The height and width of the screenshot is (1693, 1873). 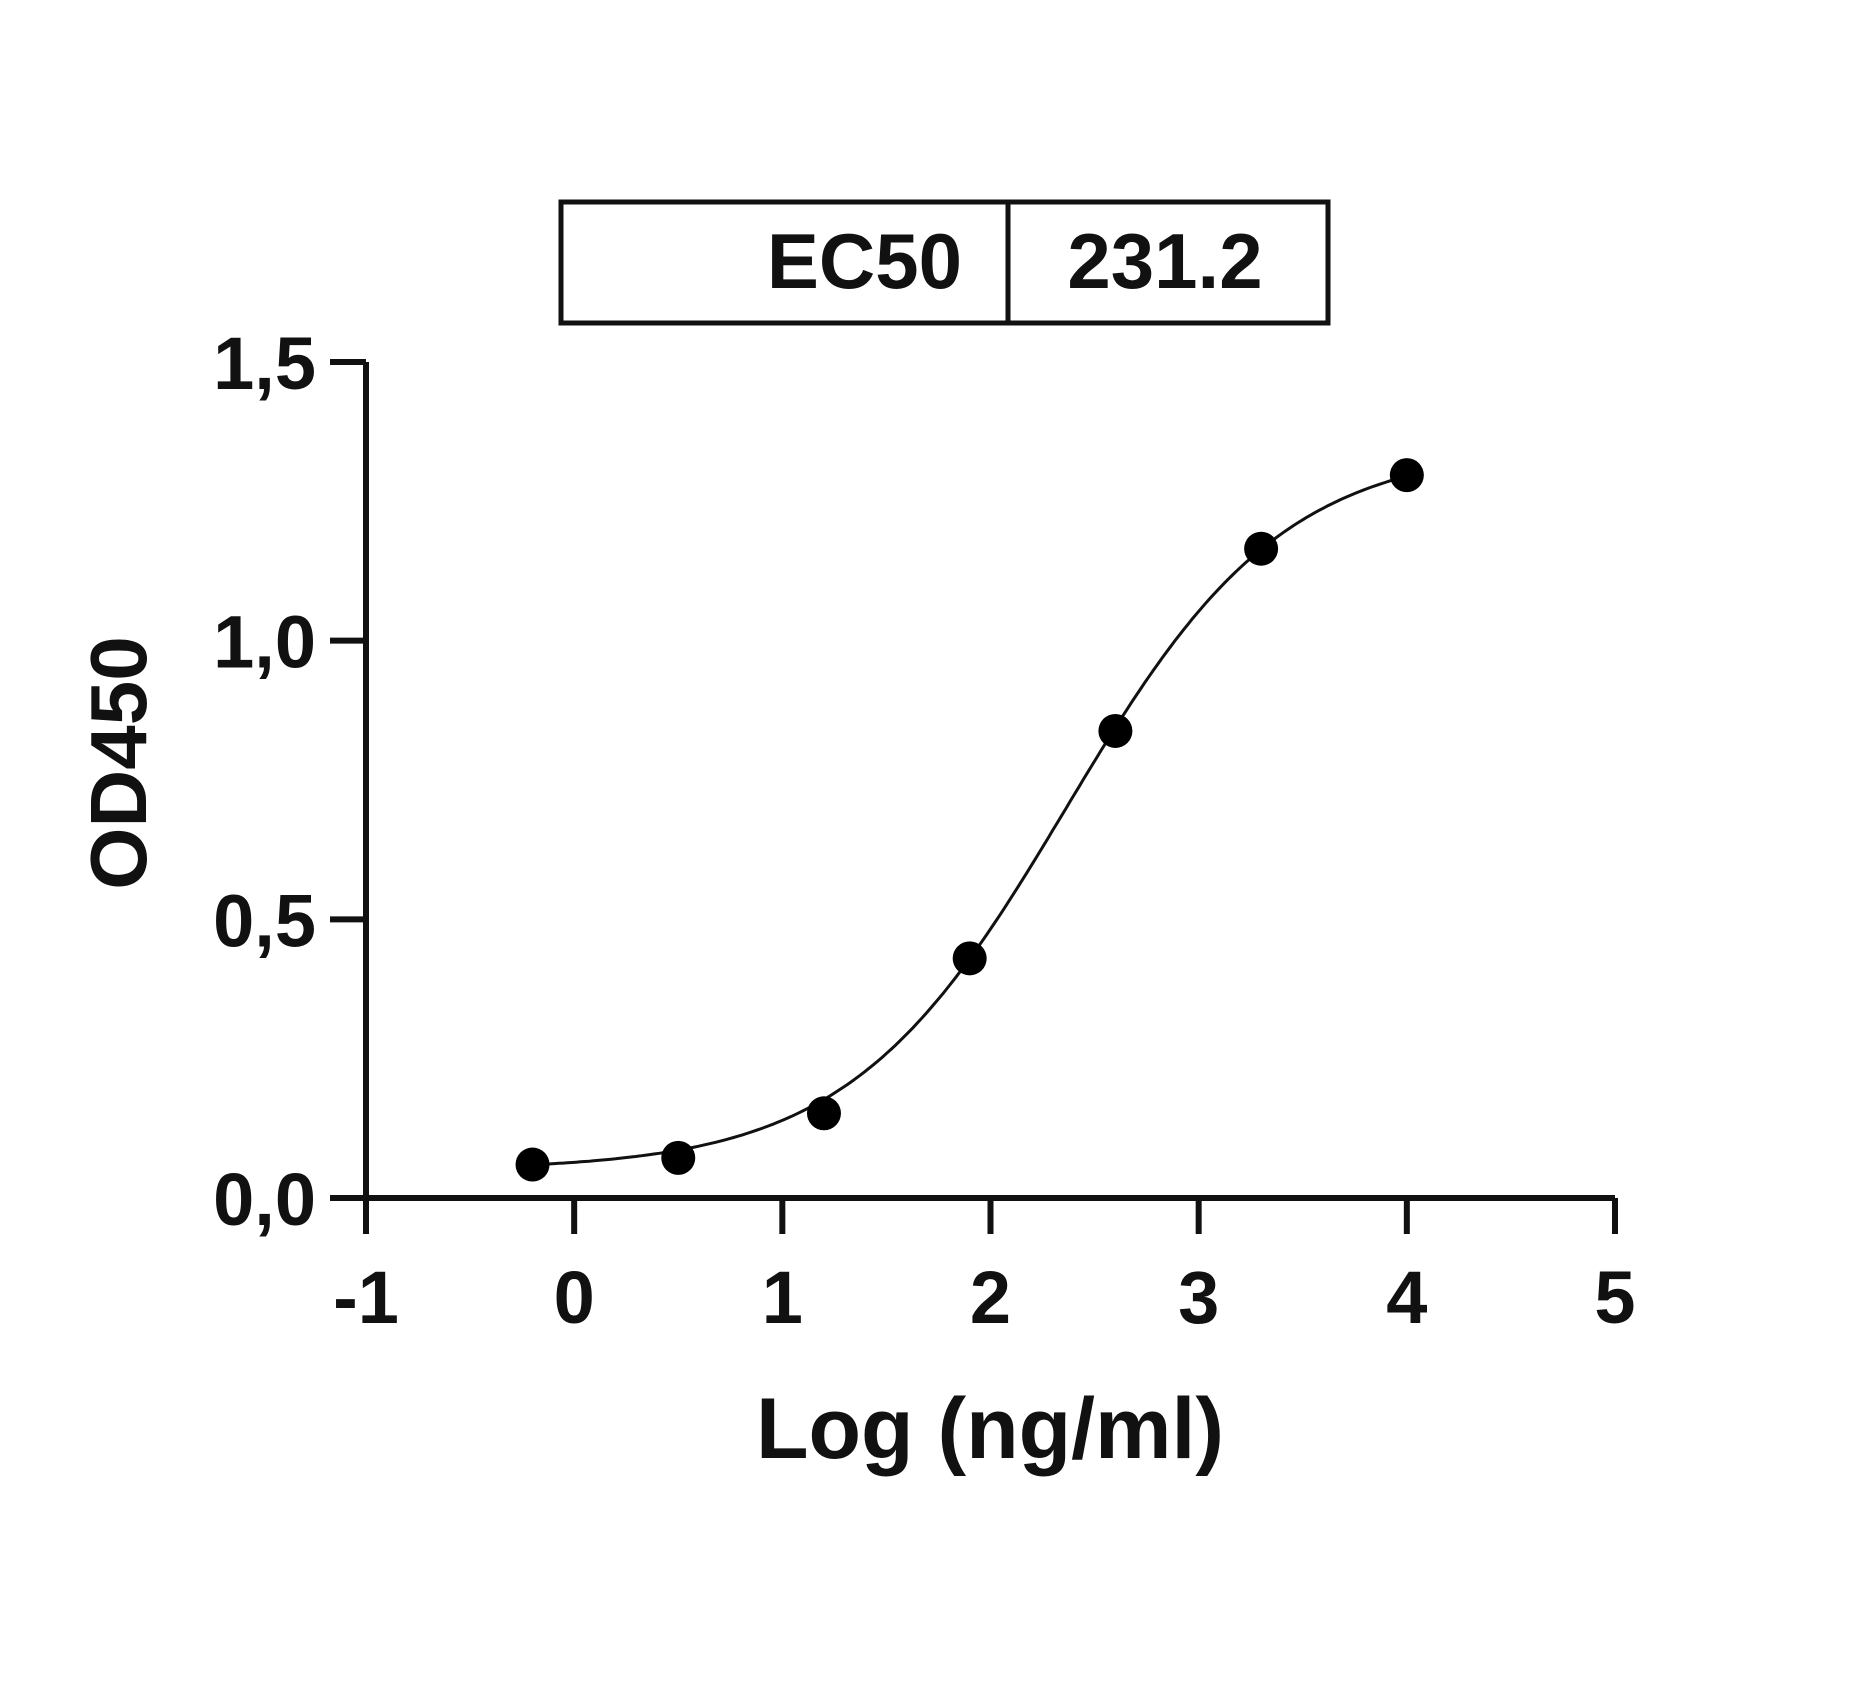 I want to click on y-tick-label: 0,0, so click(x=264, y=1199).